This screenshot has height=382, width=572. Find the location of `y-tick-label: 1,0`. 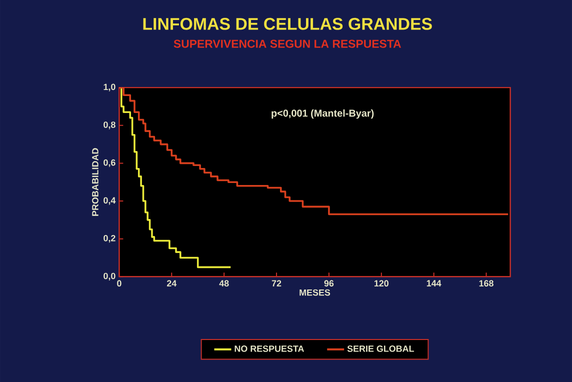

y-tick-label: 1,0 is located at coordinates (110, 88).